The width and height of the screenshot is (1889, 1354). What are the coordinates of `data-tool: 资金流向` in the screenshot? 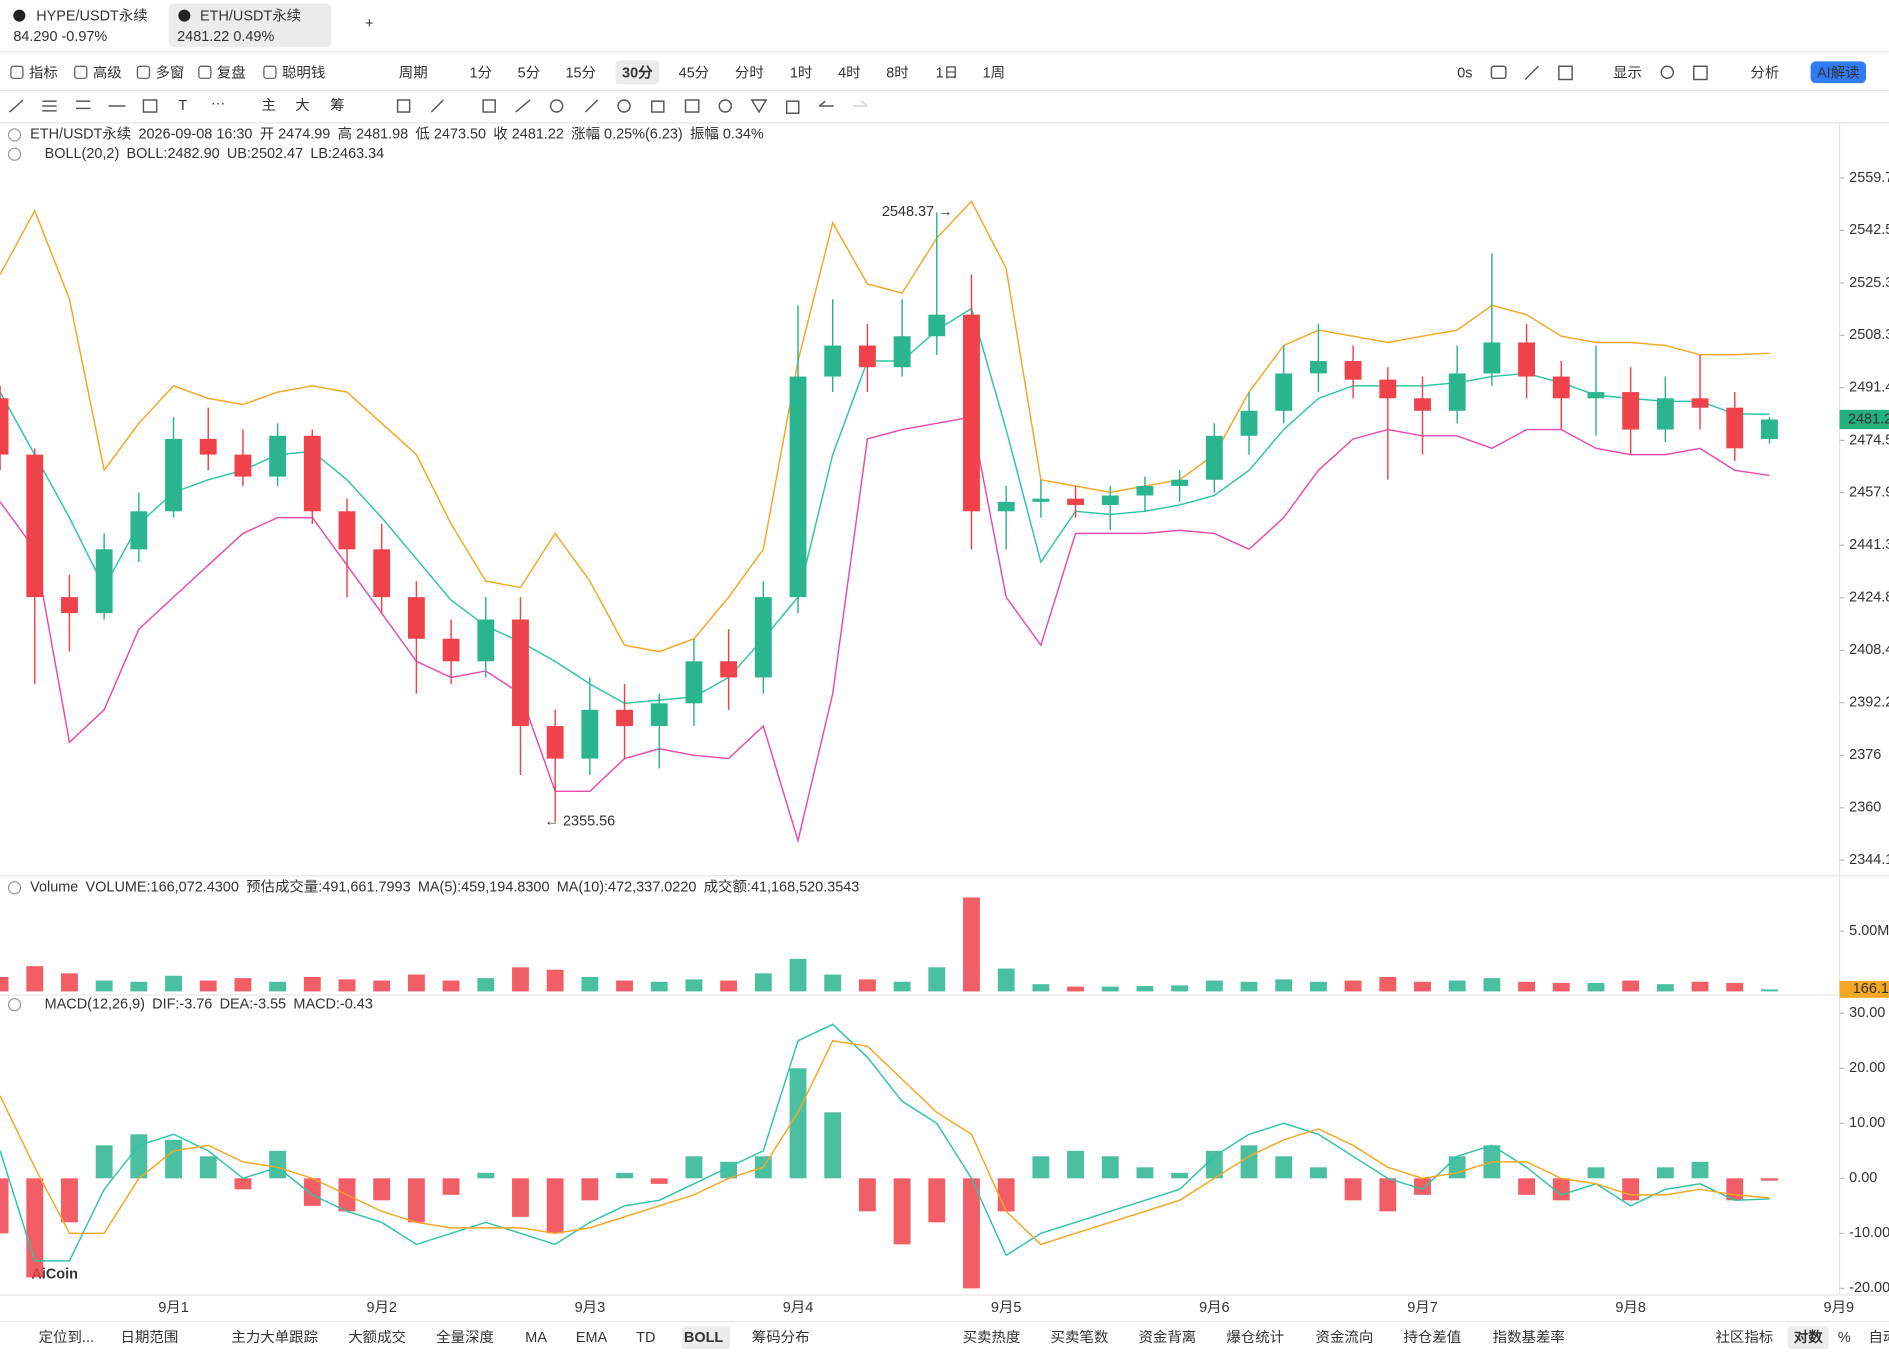 It's located at (1345, 1337).